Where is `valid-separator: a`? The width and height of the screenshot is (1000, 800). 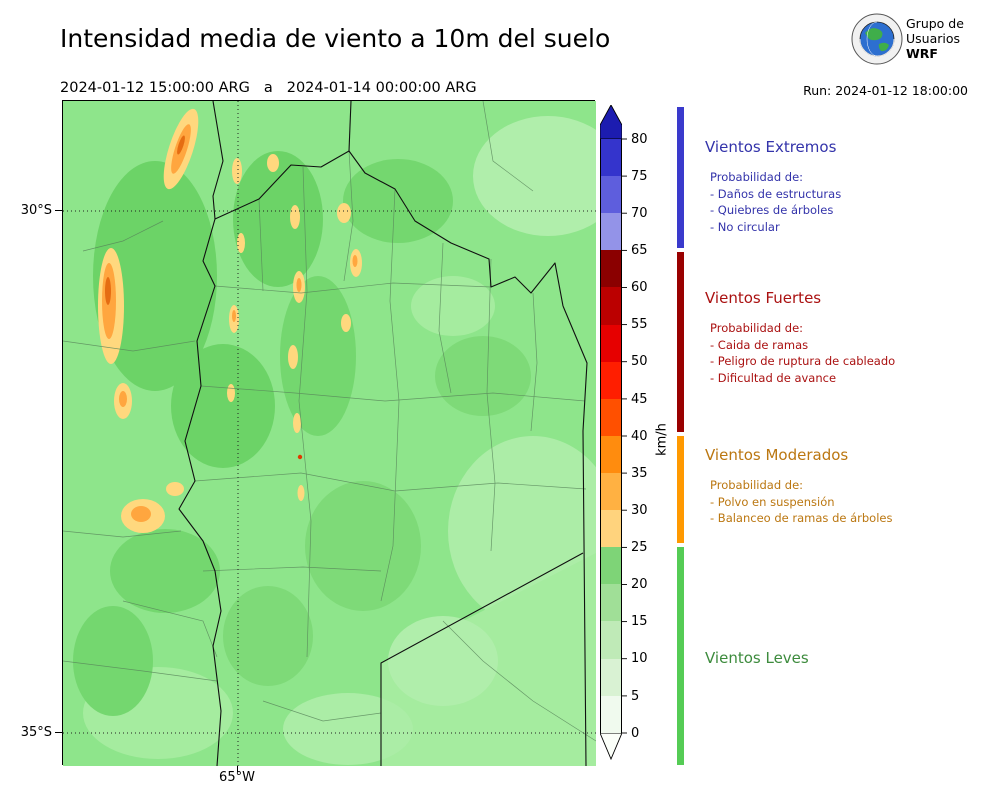 valid-separator: a is located at coordinates (268, 88).